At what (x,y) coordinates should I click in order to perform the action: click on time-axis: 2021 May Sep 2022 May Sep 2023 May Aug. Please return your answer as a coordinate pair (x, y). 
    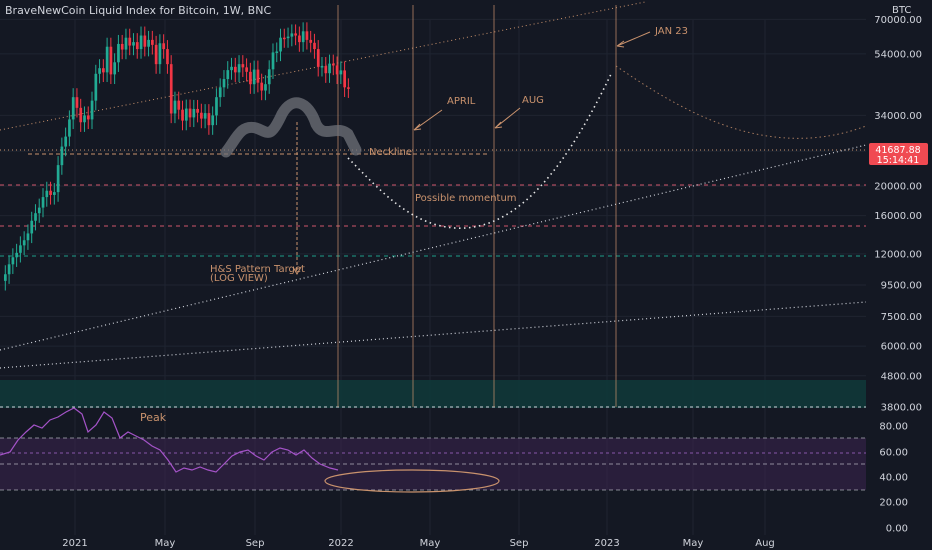
    Looking at the image, I should click on (433, 542).